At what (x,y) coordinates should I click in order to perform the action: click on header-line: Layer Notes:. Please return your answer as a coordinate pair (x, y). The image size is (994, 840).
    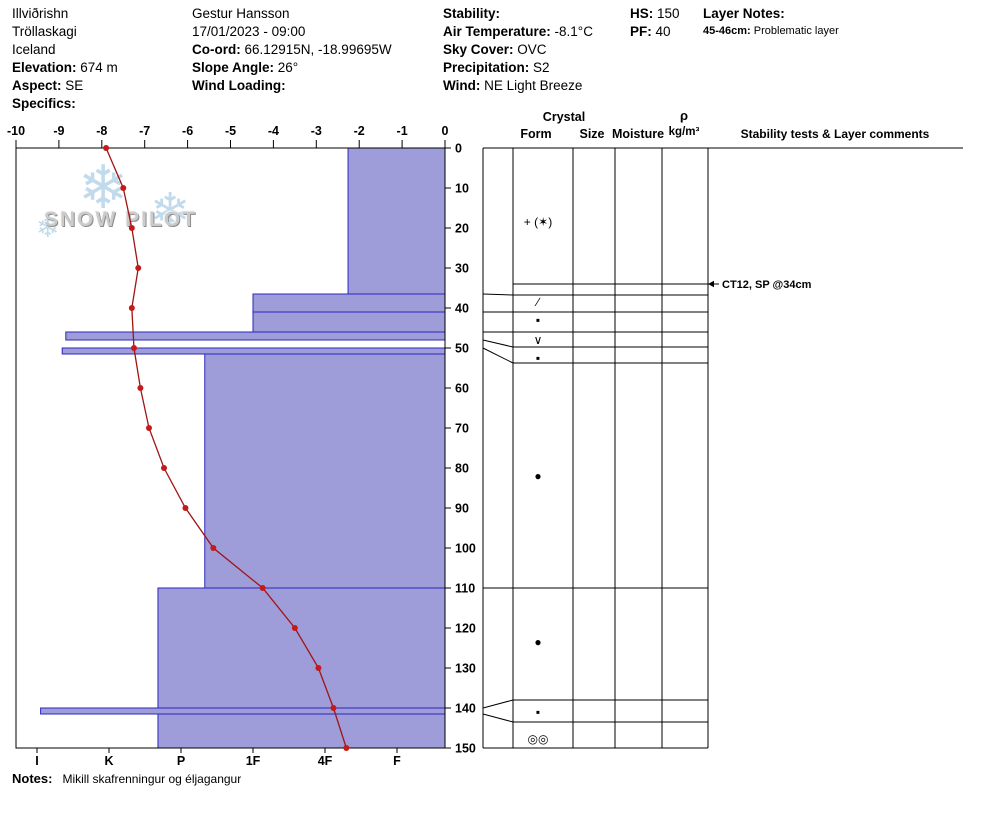
    Looking at the image, I should click on (744, 13).